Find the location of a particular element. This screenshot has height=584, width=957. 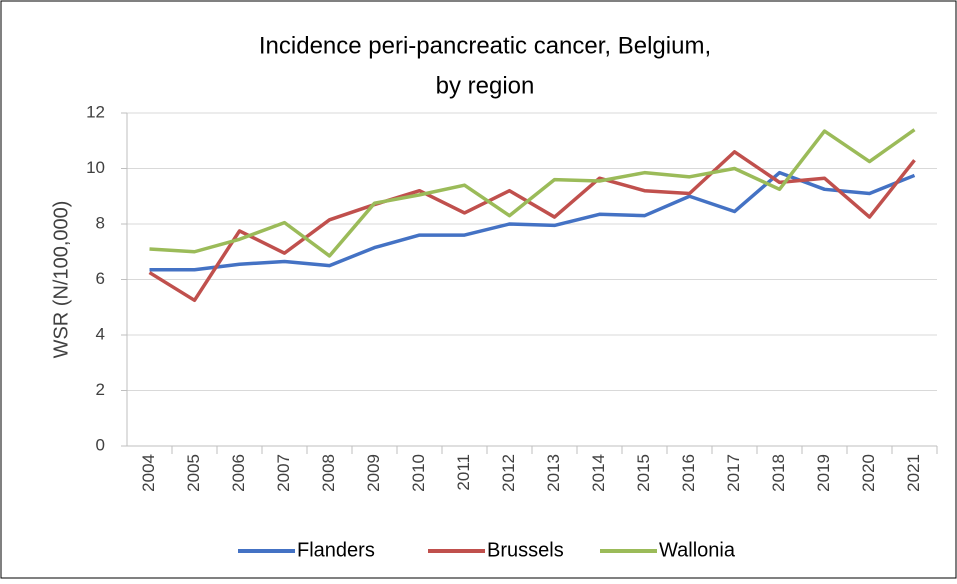

x-tick-label: 2021 is located at coordinates (913, 473).